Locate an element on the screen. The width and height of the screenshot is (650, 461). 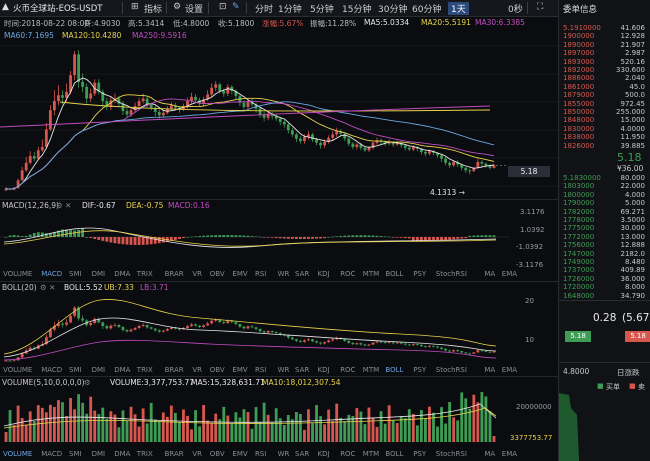
interval-0: 分时 is located at coordinates (264, 10).